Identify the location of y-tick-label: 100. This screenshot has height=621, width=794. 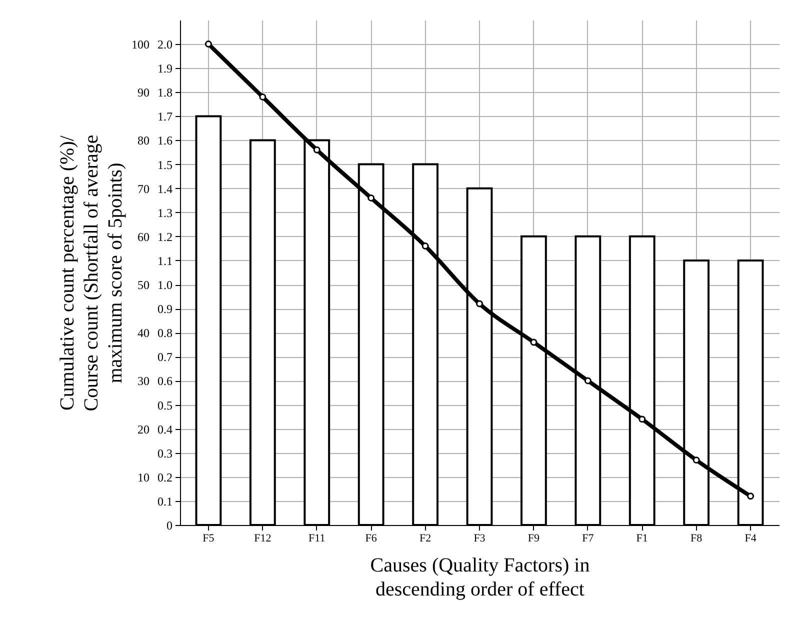
(141, 45).